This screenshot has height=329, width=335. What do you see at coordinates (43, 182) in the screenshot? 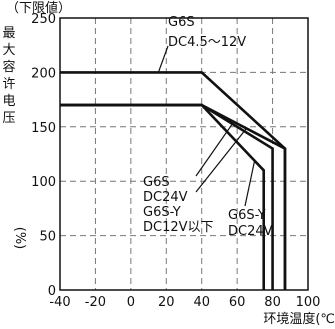
I see `y-tick-label: 100` at bounding box center [43, 182].